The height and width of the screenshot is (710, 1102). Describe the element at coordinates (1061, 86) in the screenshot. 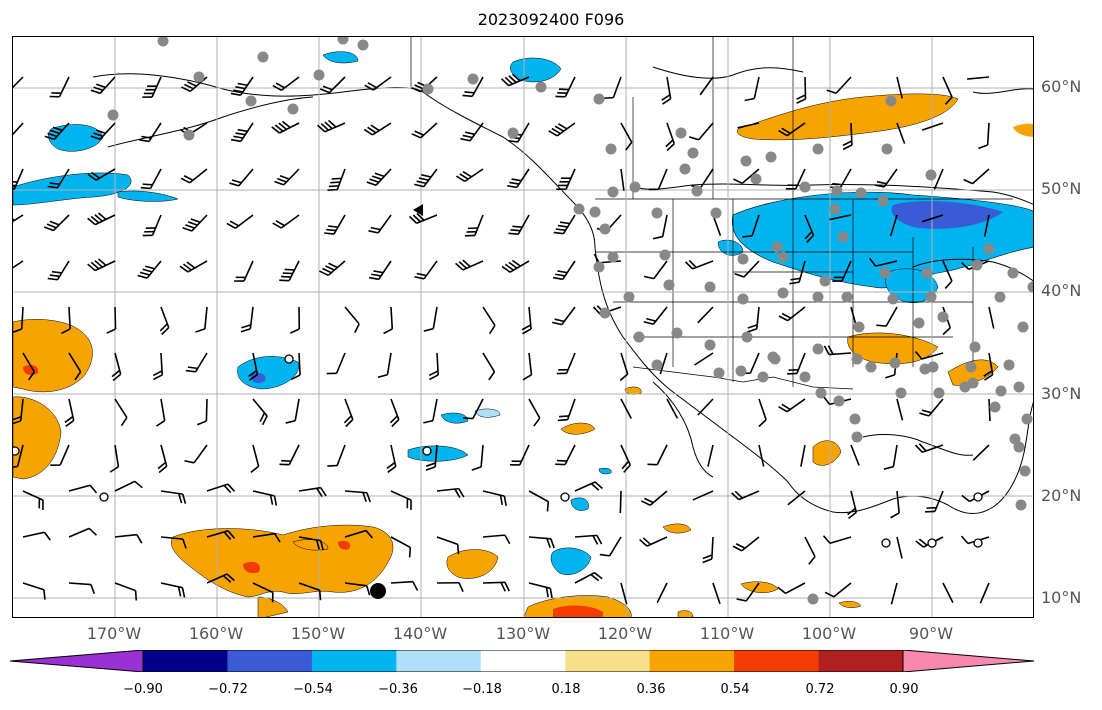

I see `lat-label-60n: 60°N` at that location.